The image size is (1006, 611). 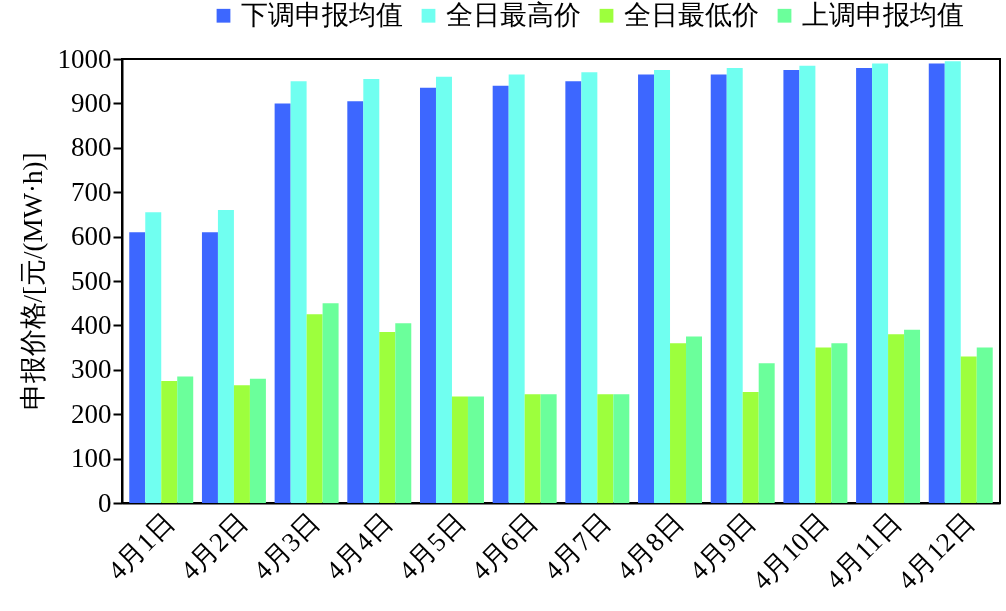 I want to click on legend-label: 下调申报均值, so click(x=322, y=15).